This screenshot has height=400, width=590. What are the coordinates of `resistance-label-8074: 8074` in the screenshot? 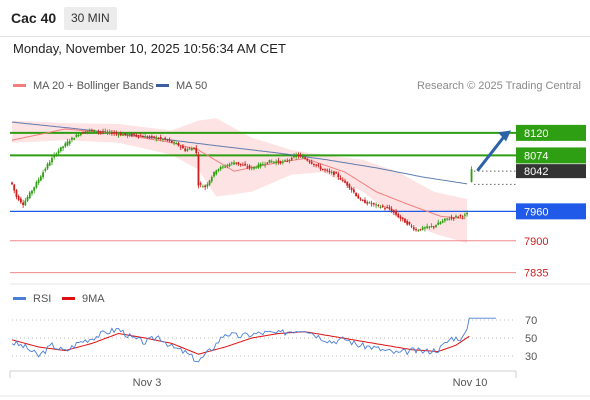 It's located at (536, 156).